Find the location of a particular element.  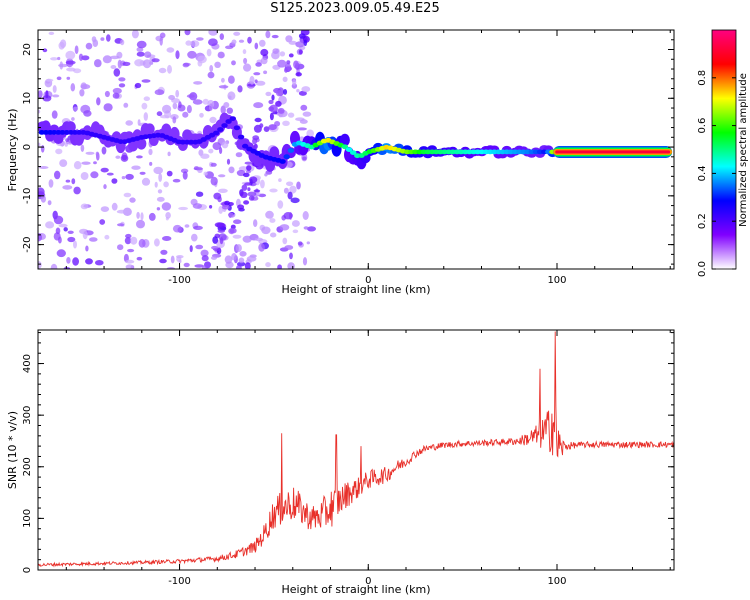

colorbar-ticks: 0.0 0.2 0.4 0.6 0.8 is located at coordinates (716, 173).